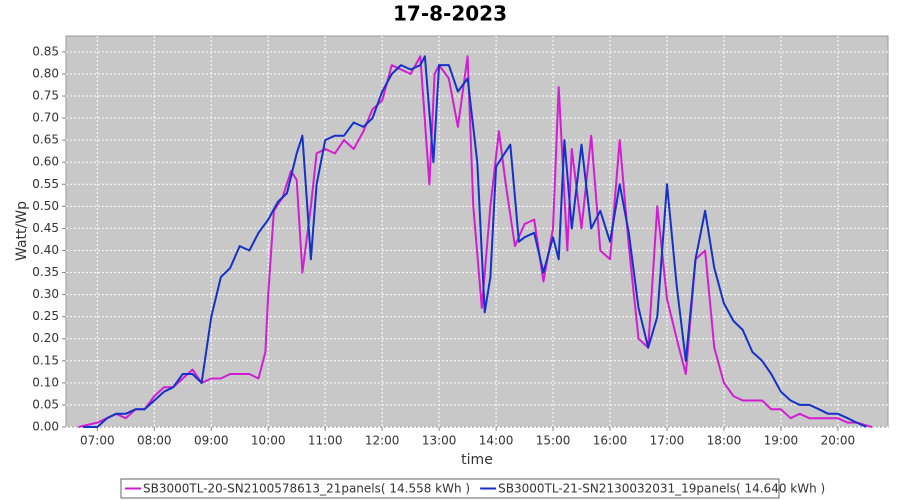 The image size is (900, 500). I want to click on y-tick-label: 0.20, so click(45, 338).